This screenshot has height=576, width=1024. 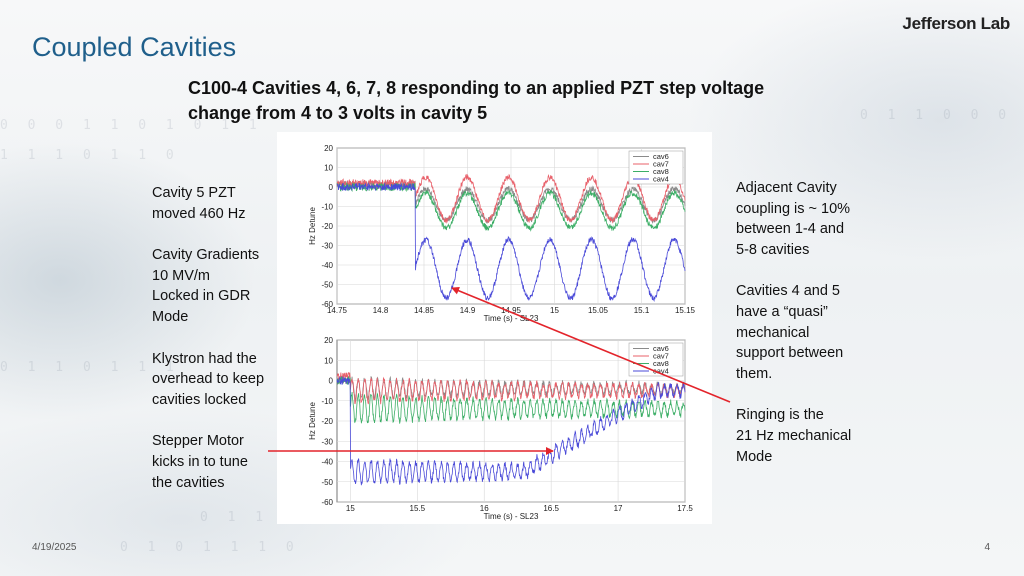 What do you see at coordinates (987, 547) in the screenshot?
I see `slide-page-number: 4` at bounding box center [987, 547].